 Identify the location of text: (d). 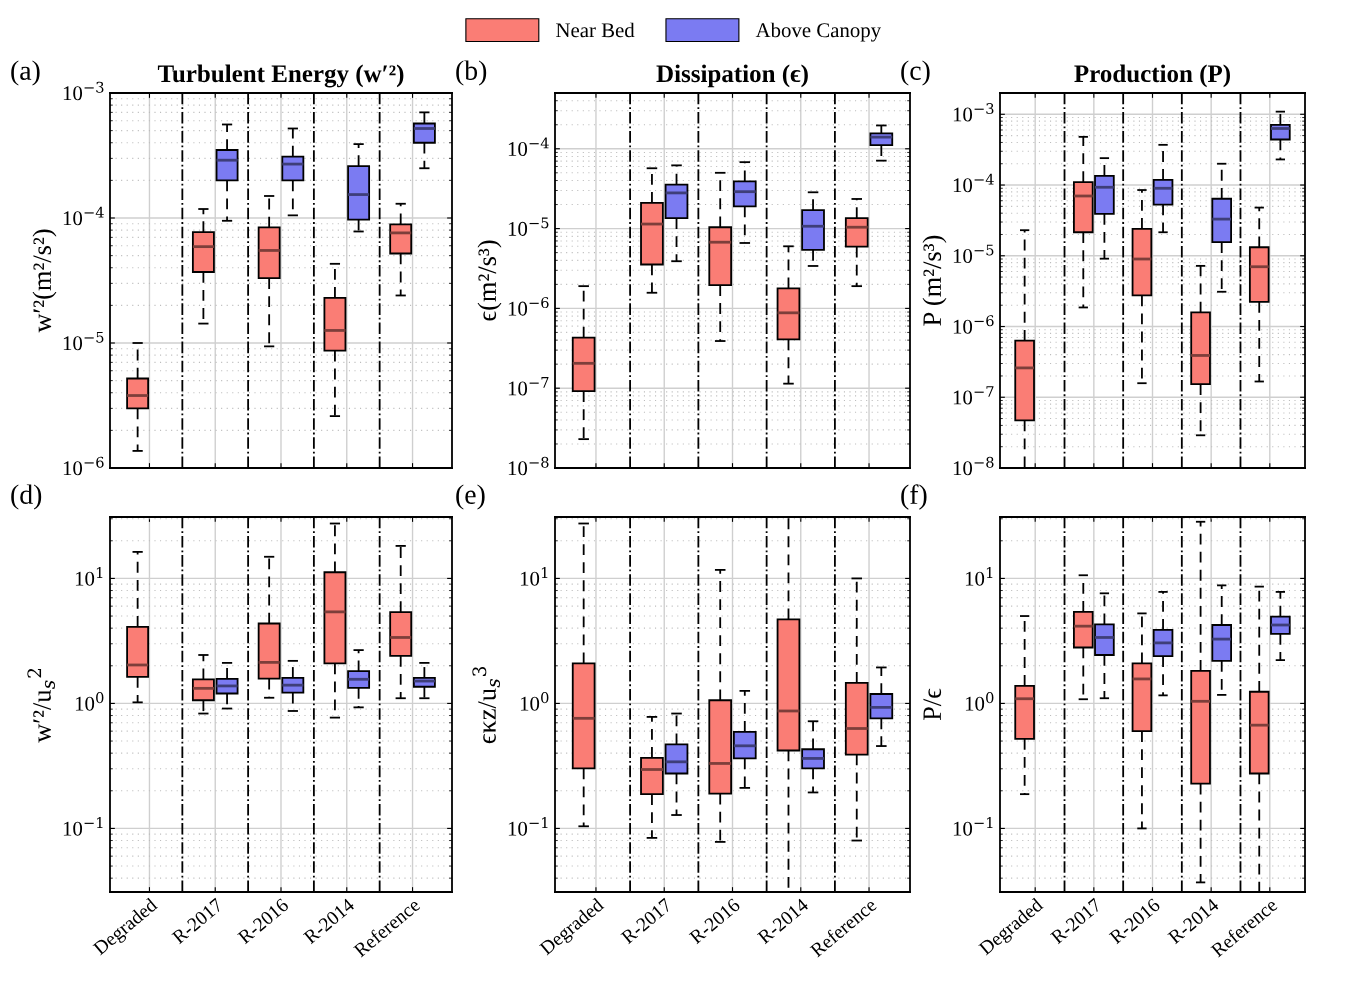
(26, 497).